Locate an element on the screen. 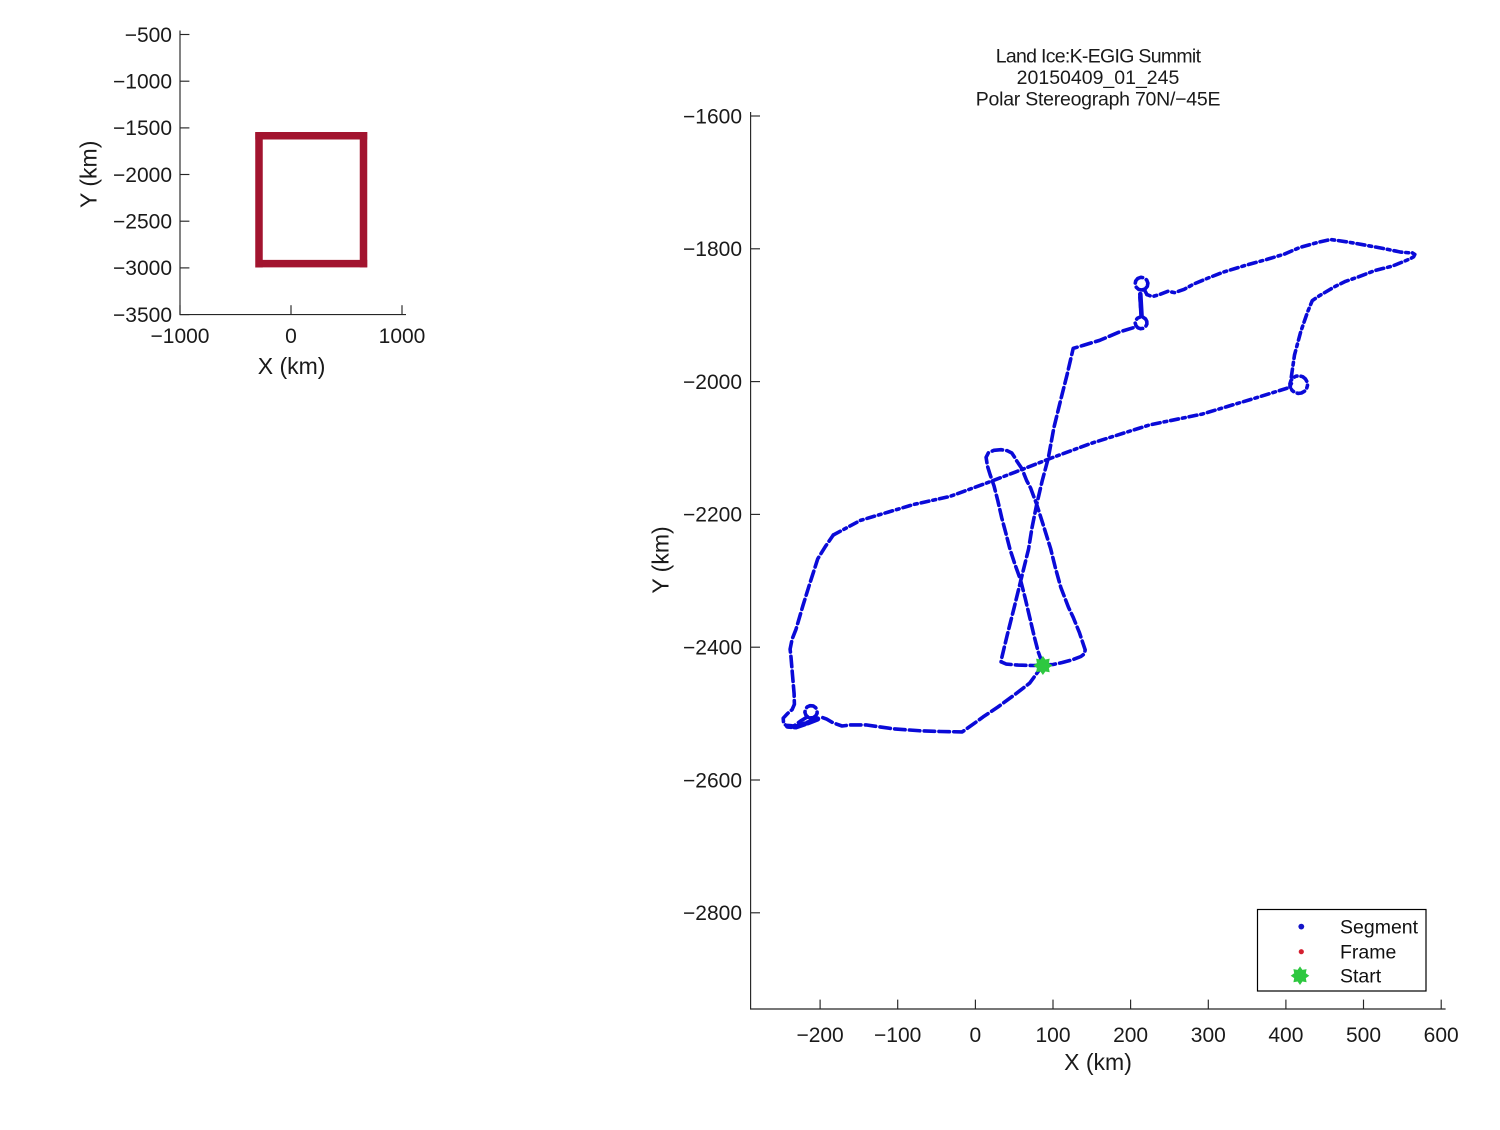  svg-text: 1000 is located at coordinates (402, 336).